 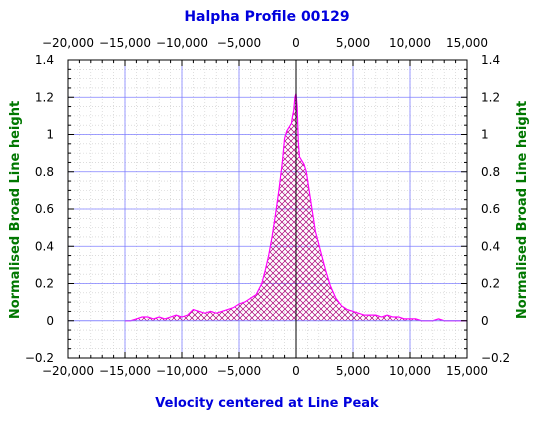 What do you see at coordinates (182, 371) in the screenshot?
I see `x-tick-label-bottom: −10,000` at bounding box center [182, 371].